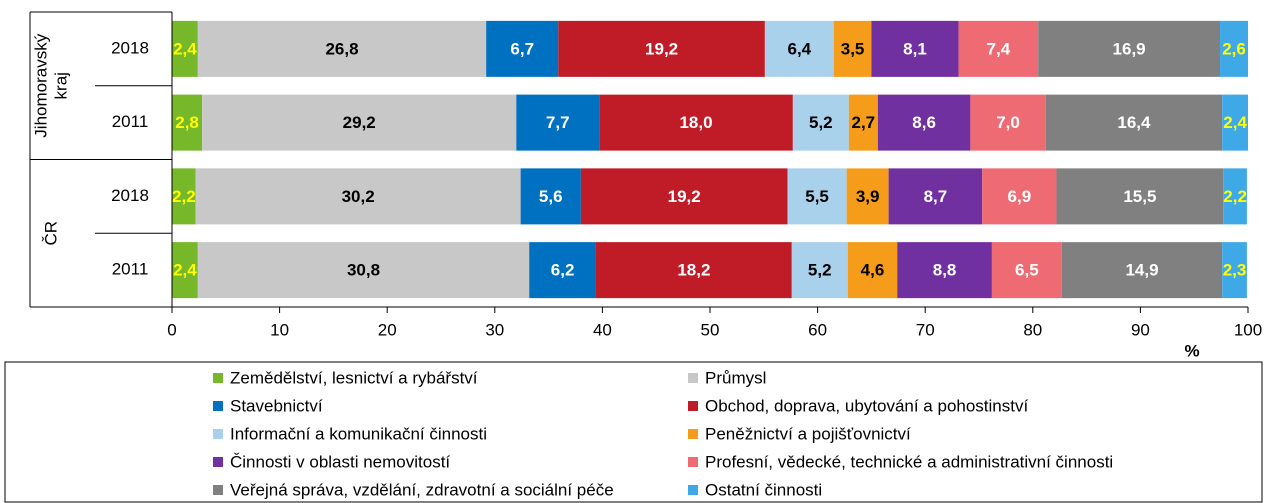 This screenshot has height=503, width=1268. I want to click on value-label: 26,8, so click(341, 48).